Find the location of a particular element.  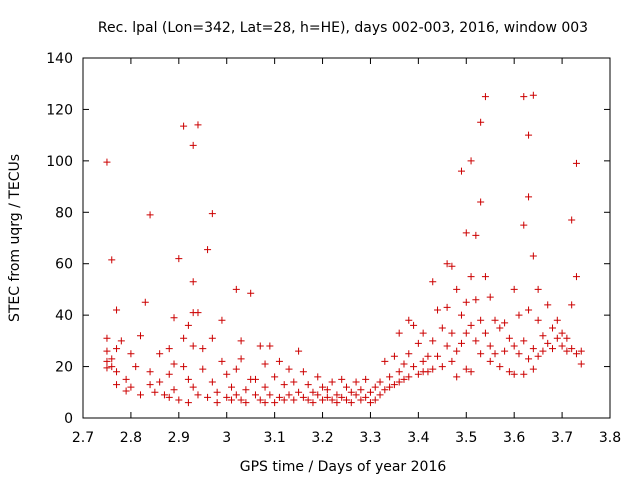

x-tick-label: 3.3 is located at coordinates (370, 438).